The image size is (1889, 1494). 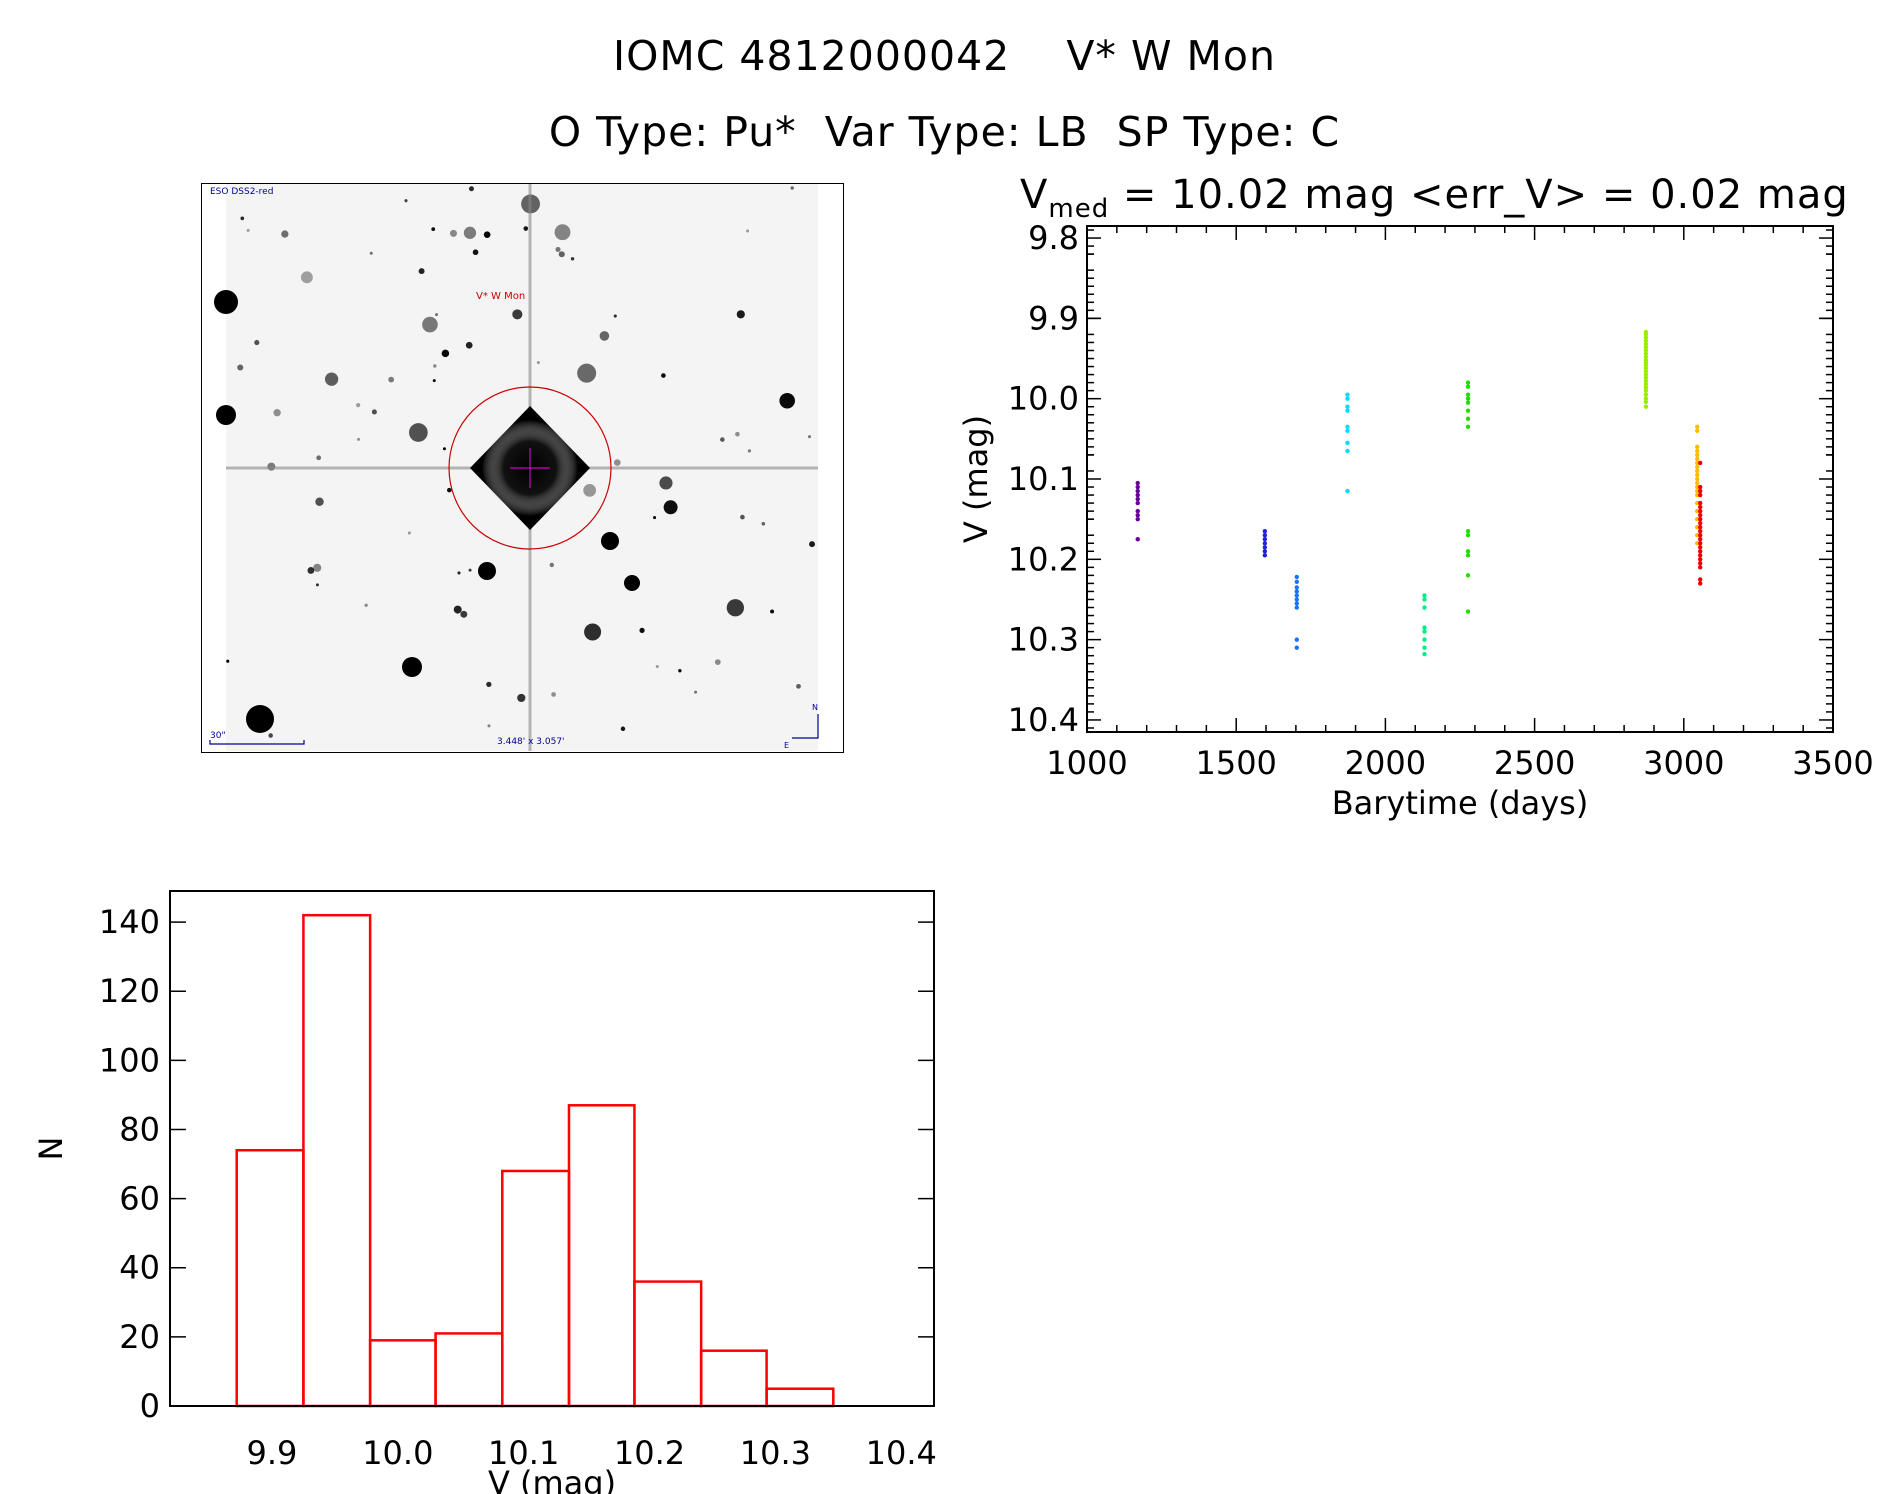 What do you see at coordinates (129, 1060) in the screenshot?
I see `y-tick-label: 100` at bounding box center [129, 1060].